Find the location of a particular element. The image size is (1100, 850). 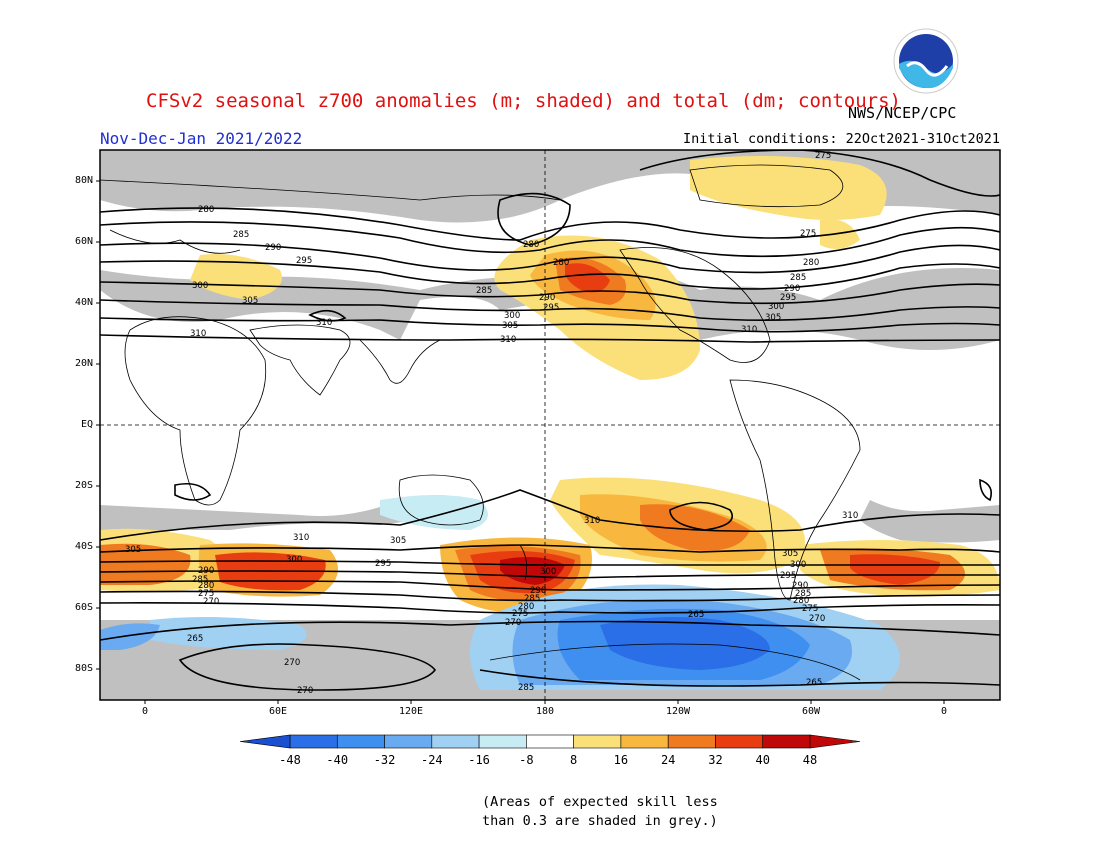

colorbar-label: 8 is located at coordinates (574, 760).